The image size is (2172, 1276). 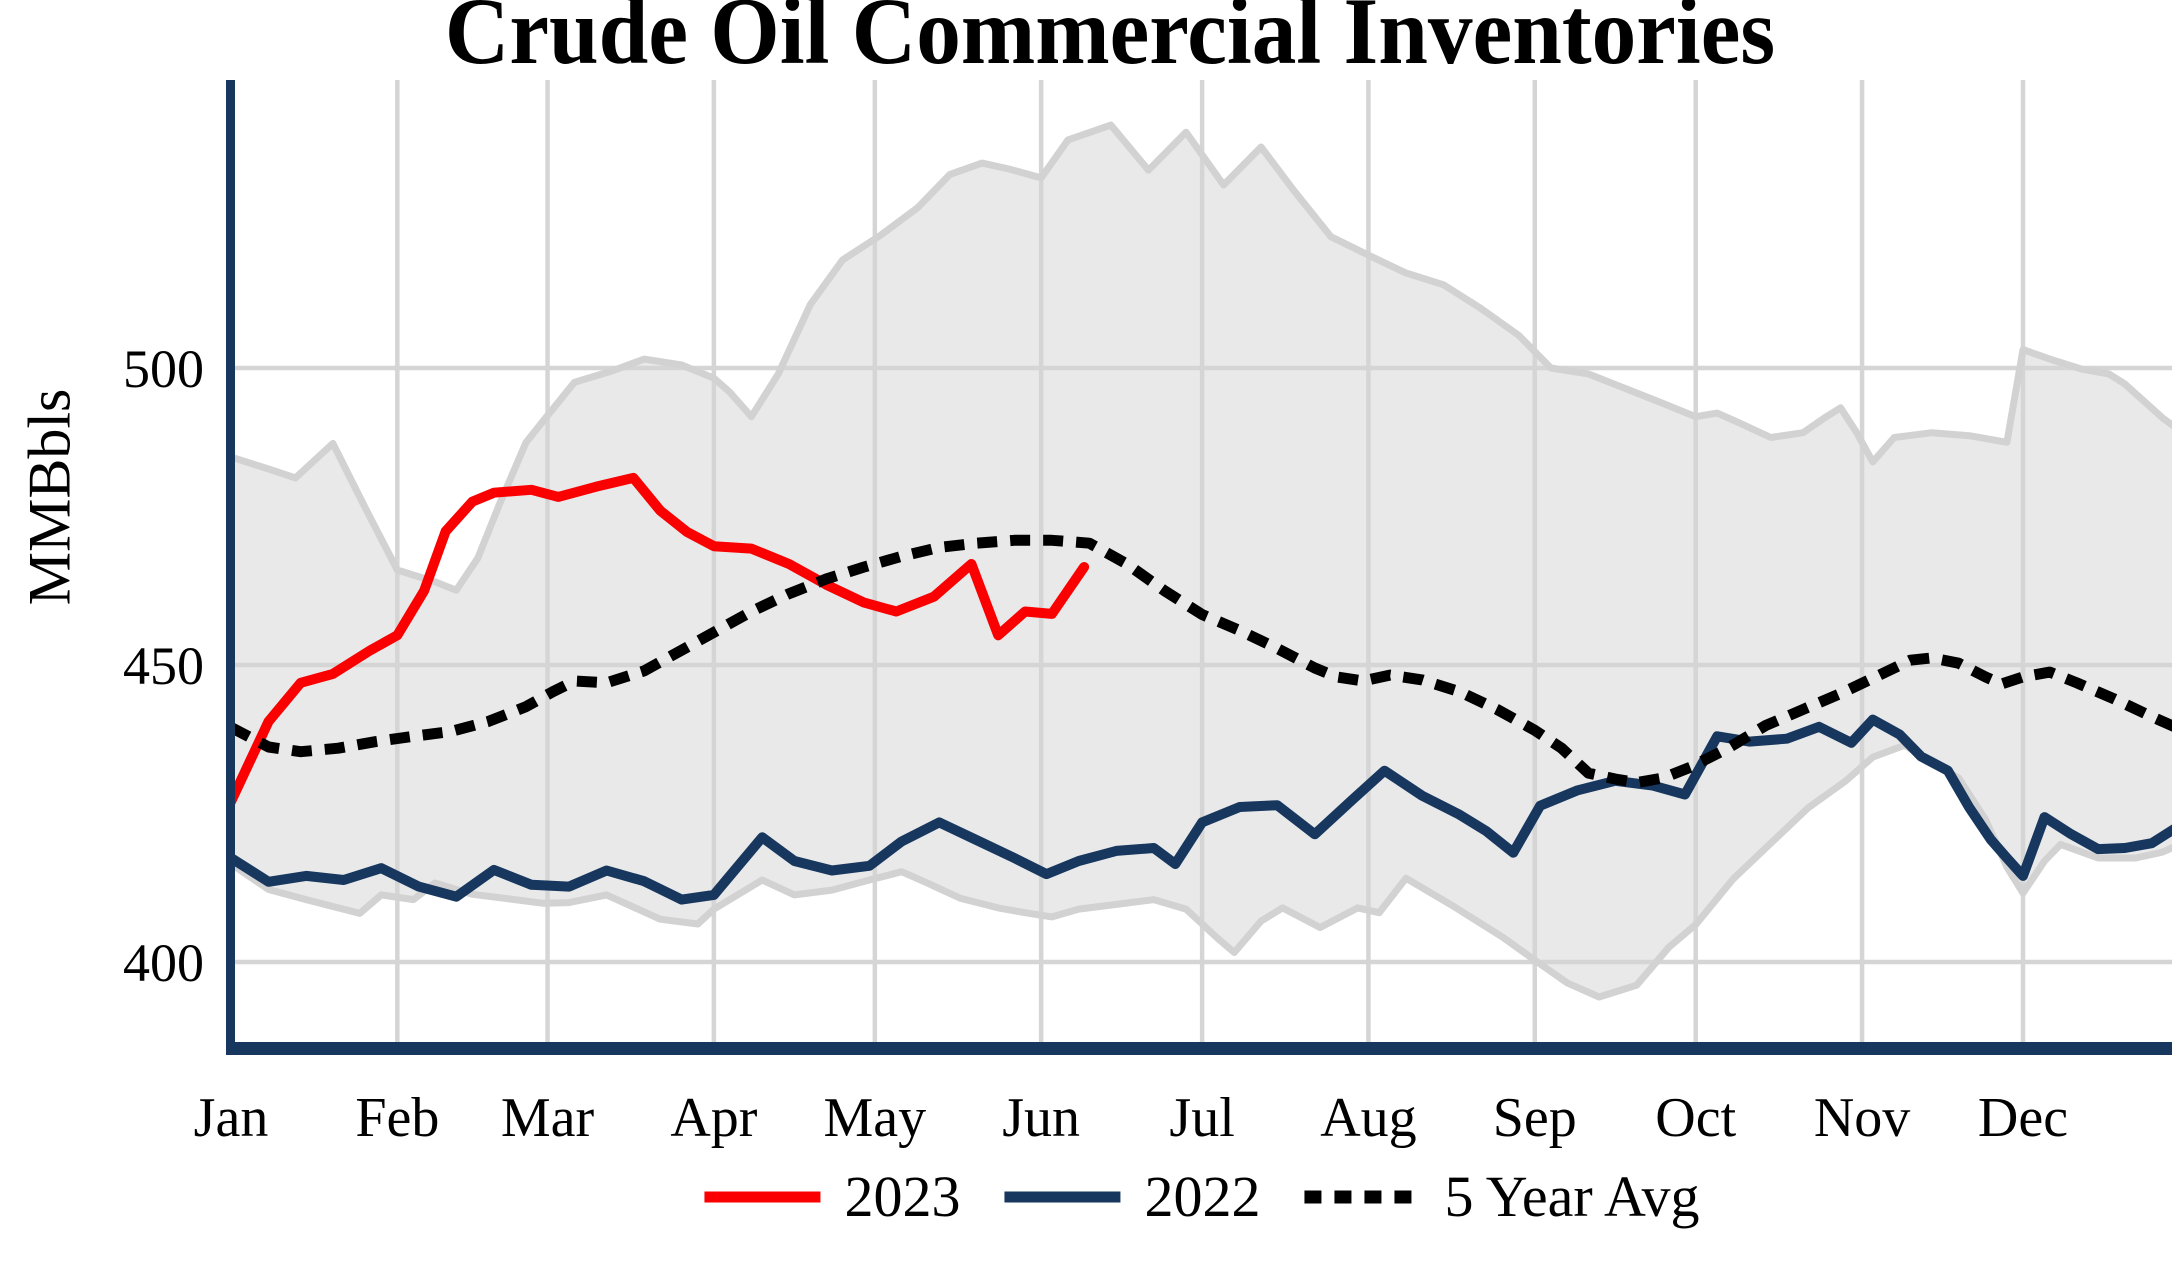 I want to click on y-tick-label-400: 400, so click(x=163, y=963).